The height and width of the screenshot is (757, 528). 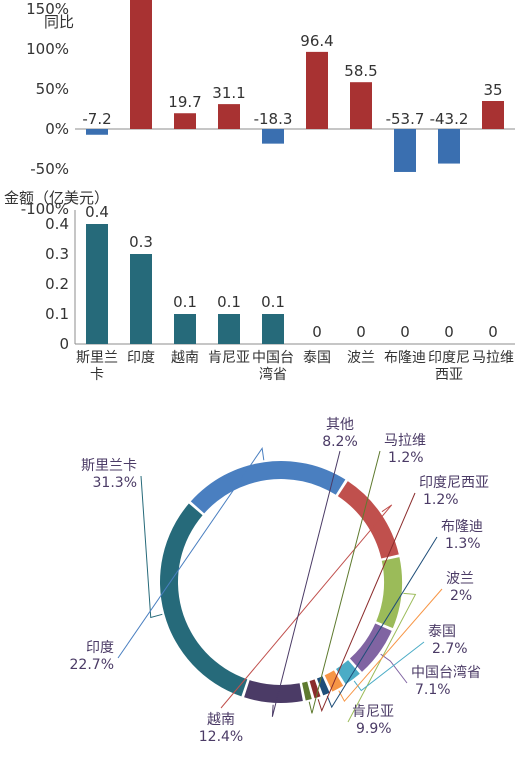 What do you see at coordinates (92, 665) in the screenshot?
I see `donut-slice-value: 22.7%` at bounding box center [92, 665].